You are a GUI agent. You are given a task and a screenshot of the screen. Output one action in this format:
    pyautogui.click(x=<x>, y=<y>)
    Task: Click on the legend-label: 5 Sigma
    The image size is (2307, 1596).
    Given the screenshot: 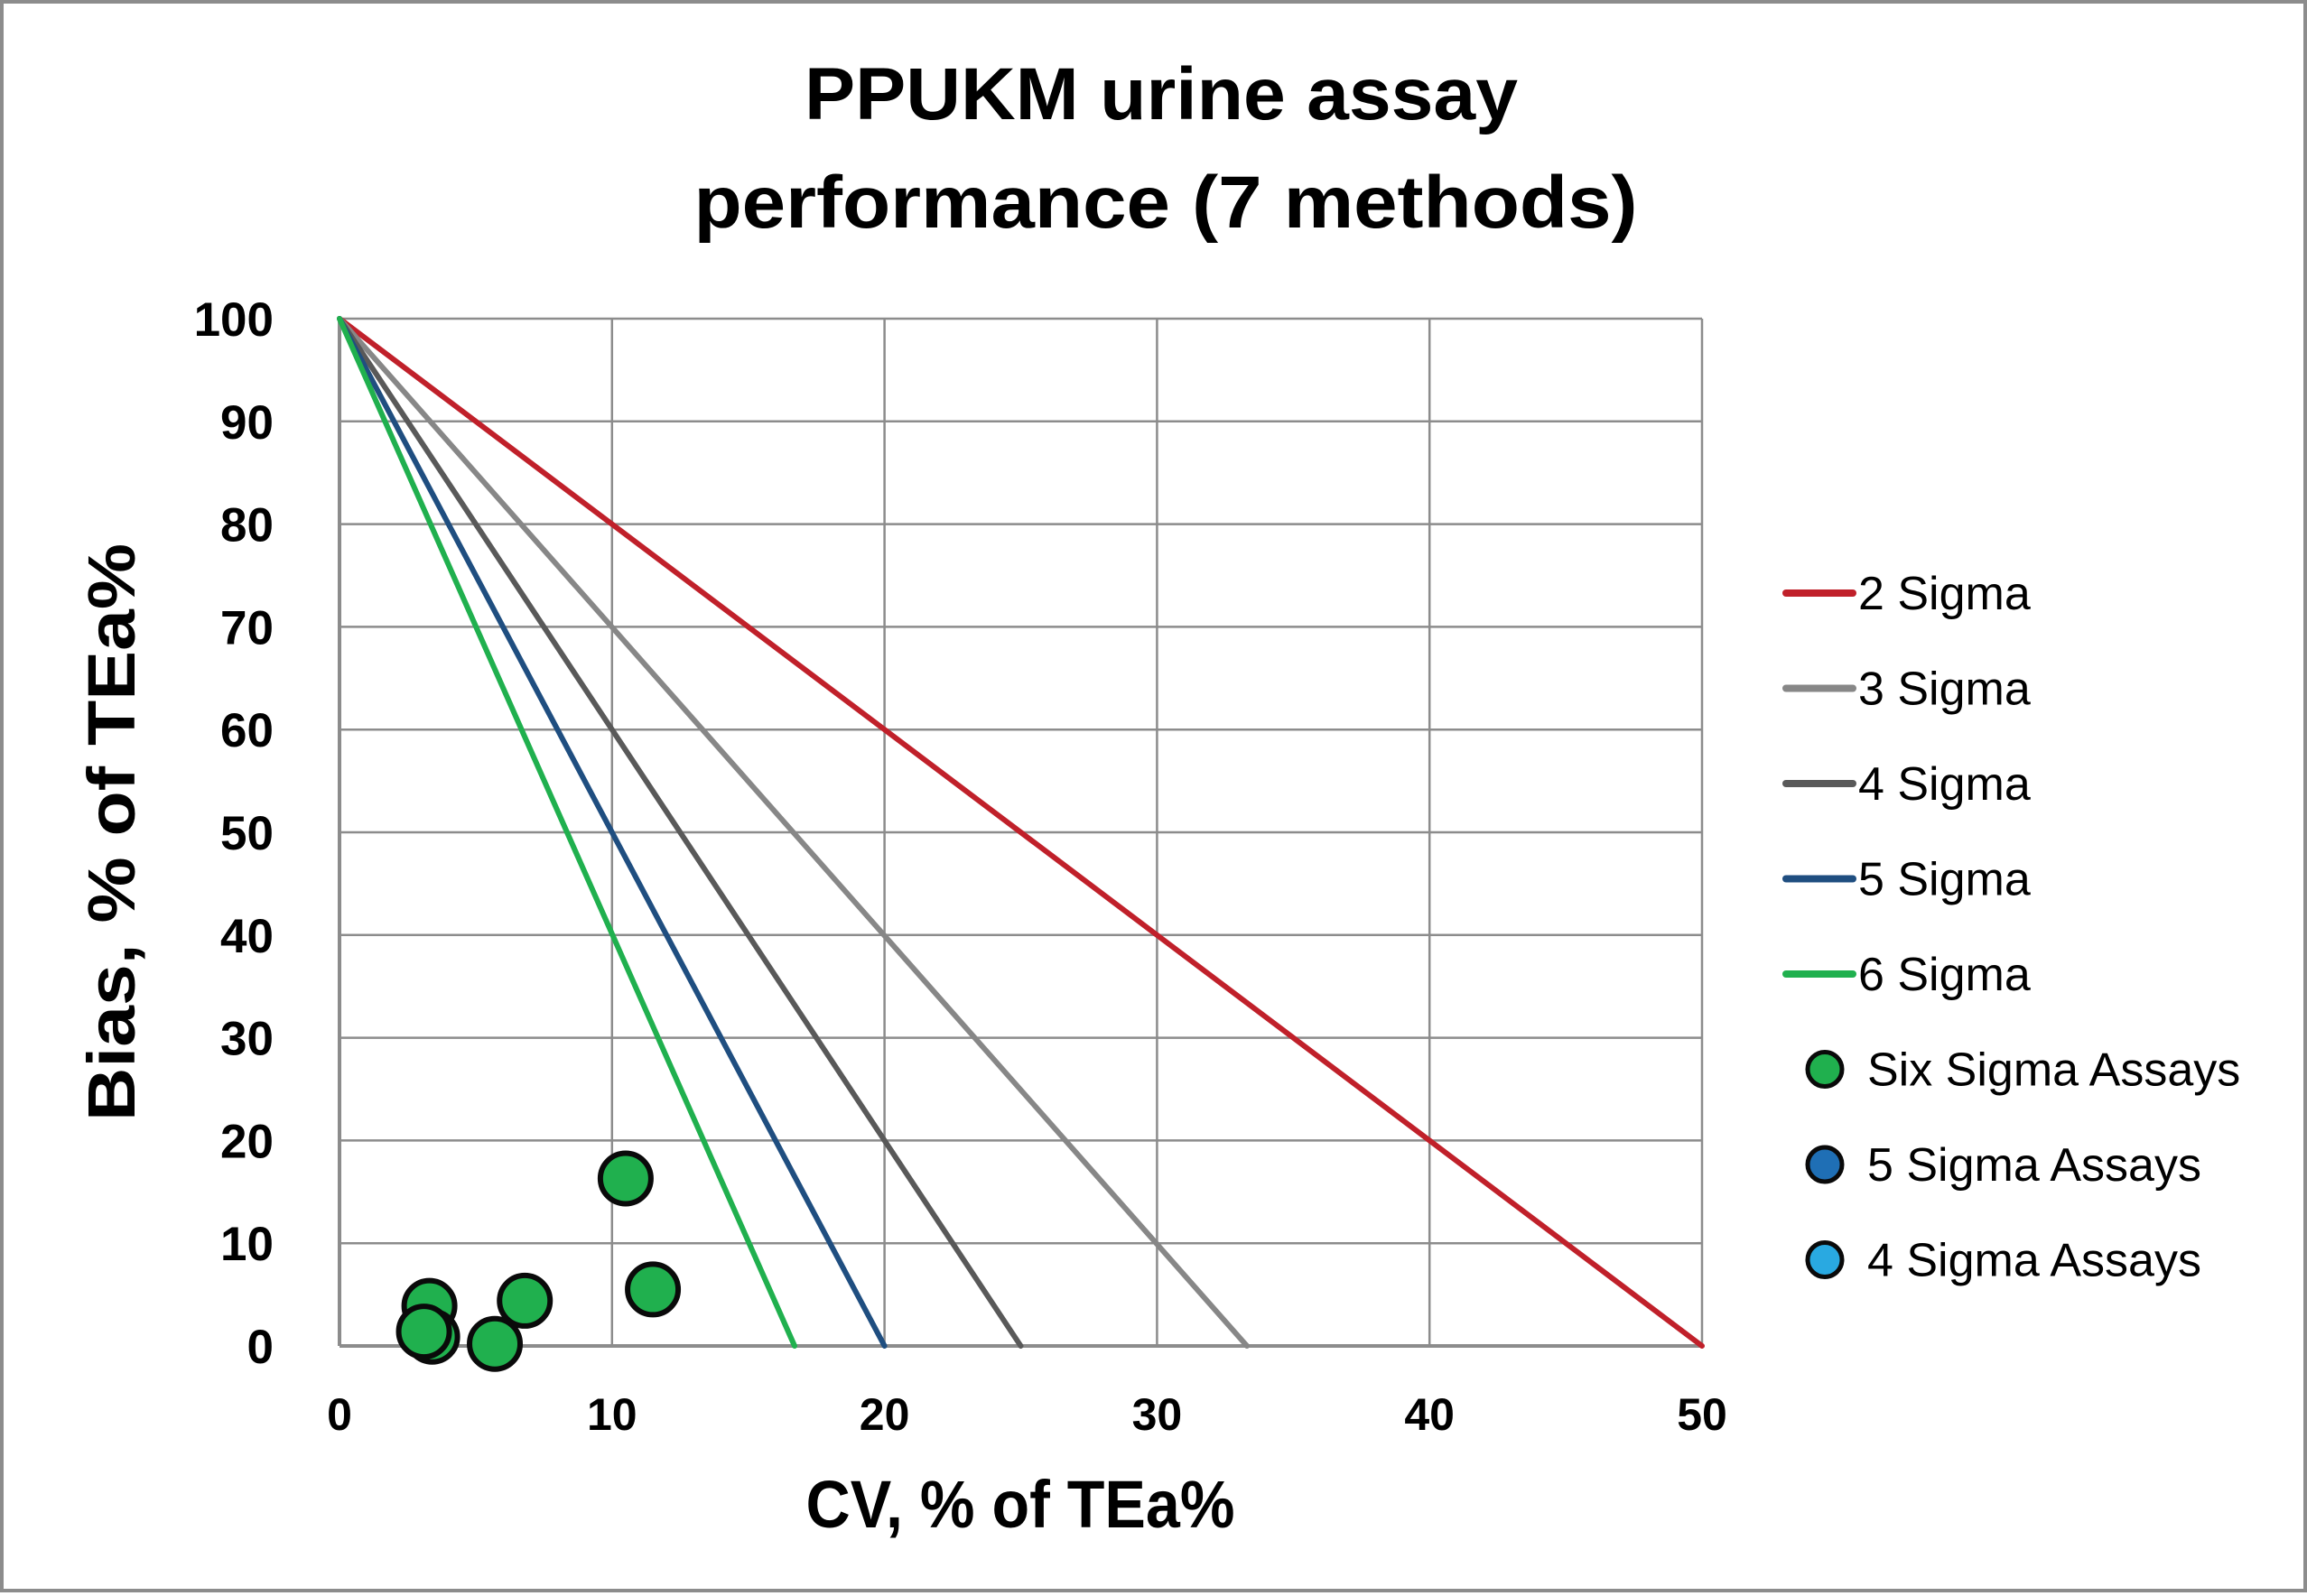 What is the action you would take?
    pyautogui.click(x=1945, y=880)
    